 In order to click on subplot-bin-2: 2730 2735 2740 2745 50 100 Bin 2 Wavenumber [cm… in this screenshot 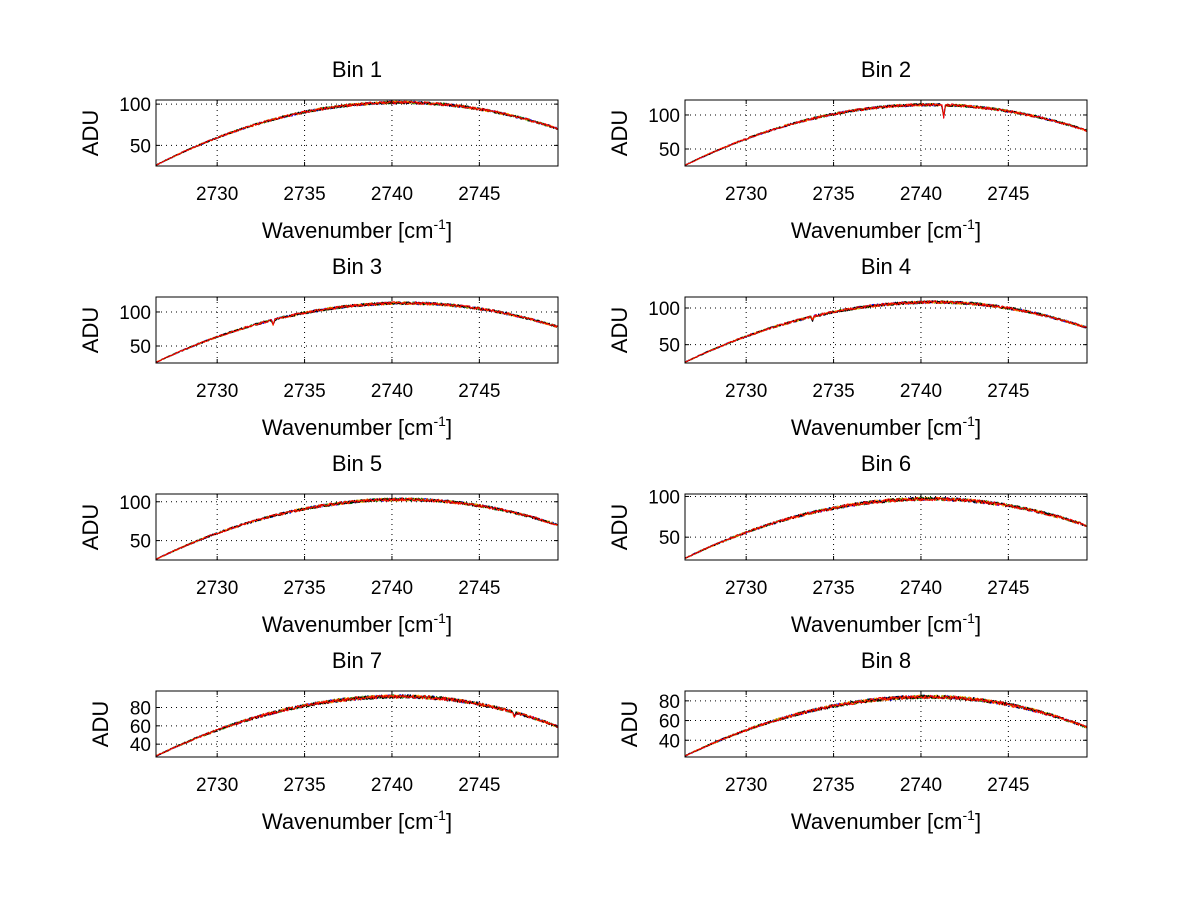, I will do `click(847, 150)`.